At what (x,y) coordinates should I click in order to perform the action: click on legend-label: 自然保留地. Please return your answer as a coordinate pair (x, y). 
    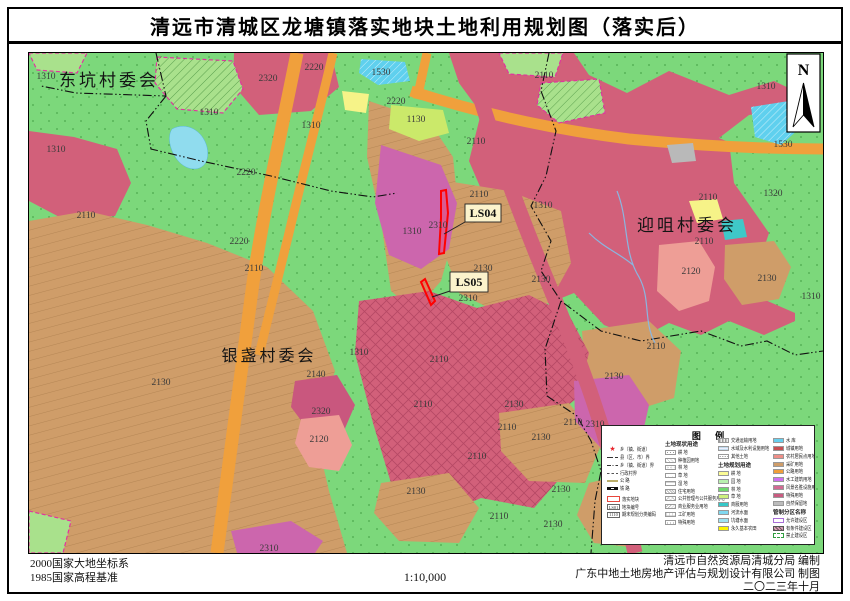
    Looking at the image, I should click on (797, 504).